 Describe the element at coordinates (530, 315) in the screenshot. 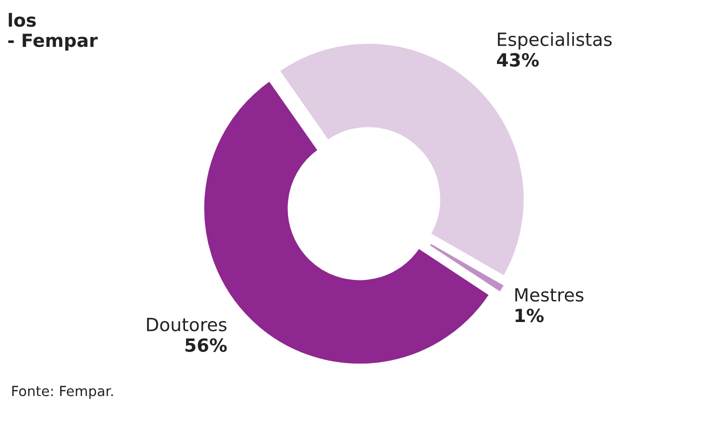

I see `data-label: 1%` at that location.